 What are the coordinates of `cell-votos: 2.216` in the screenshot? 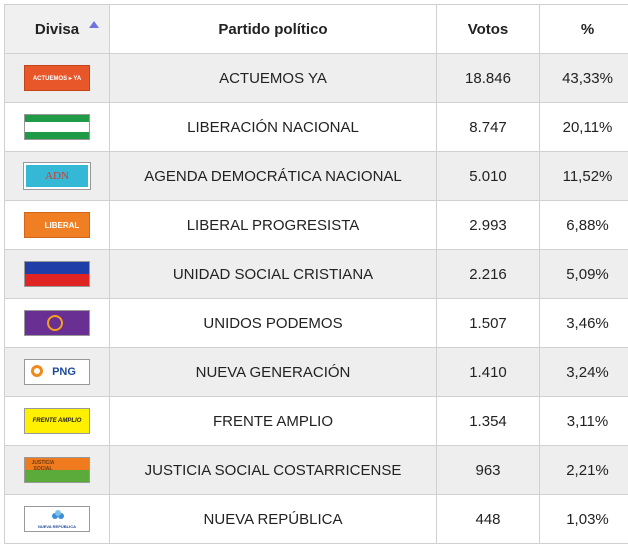 It's located at (488, 274).